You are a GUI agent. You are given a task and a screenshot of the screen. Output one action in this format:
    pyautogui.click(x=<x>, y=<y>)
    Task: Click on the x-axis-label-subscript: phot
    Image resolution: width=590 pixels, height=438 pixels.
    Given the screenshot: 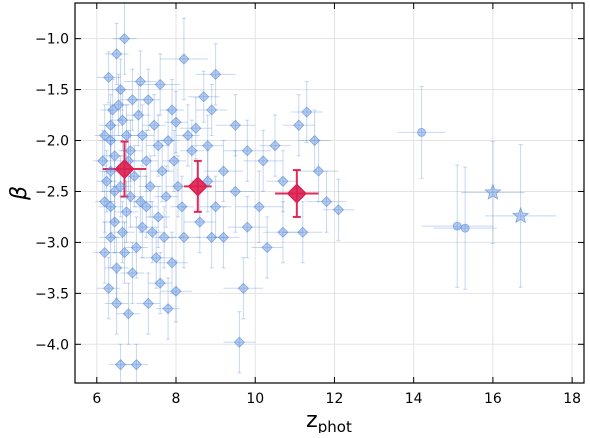 What is the action you would take?
    pyautogui.click(x=335, y=425)
    